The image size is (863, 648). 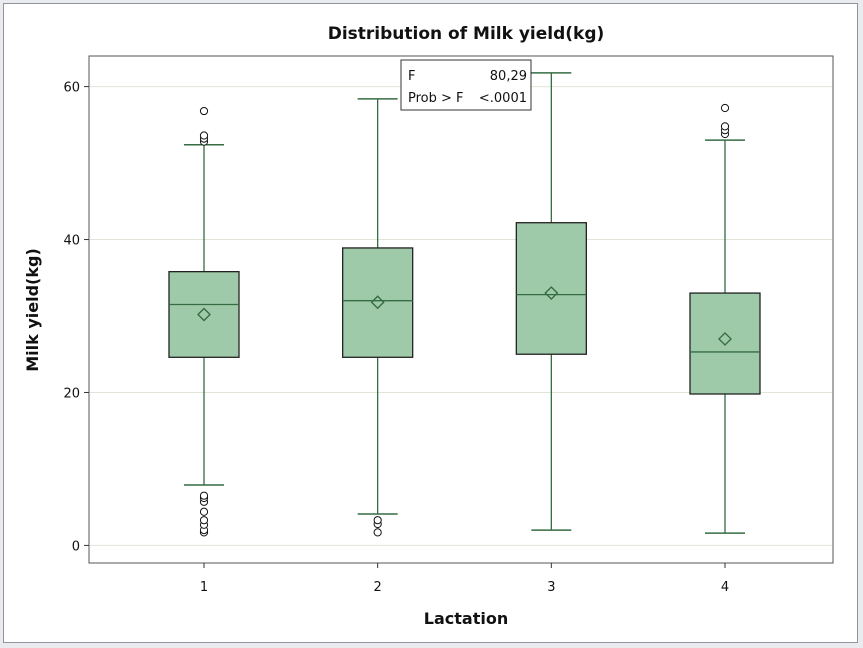 What do you see at coordinates (71, 241) in the screenshot?
I see `y-tick-label: 40` at bounding box center [71, 241].